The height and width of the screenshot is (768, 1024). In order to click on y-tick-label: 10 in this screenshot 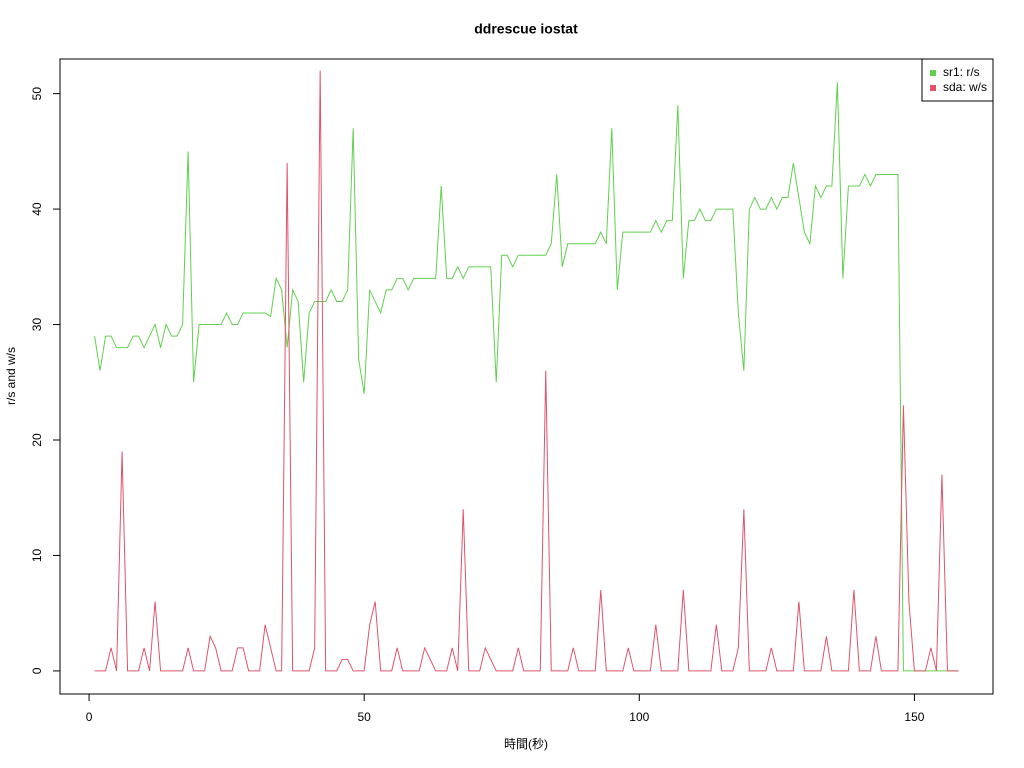, I will do `click(37, 555)`.